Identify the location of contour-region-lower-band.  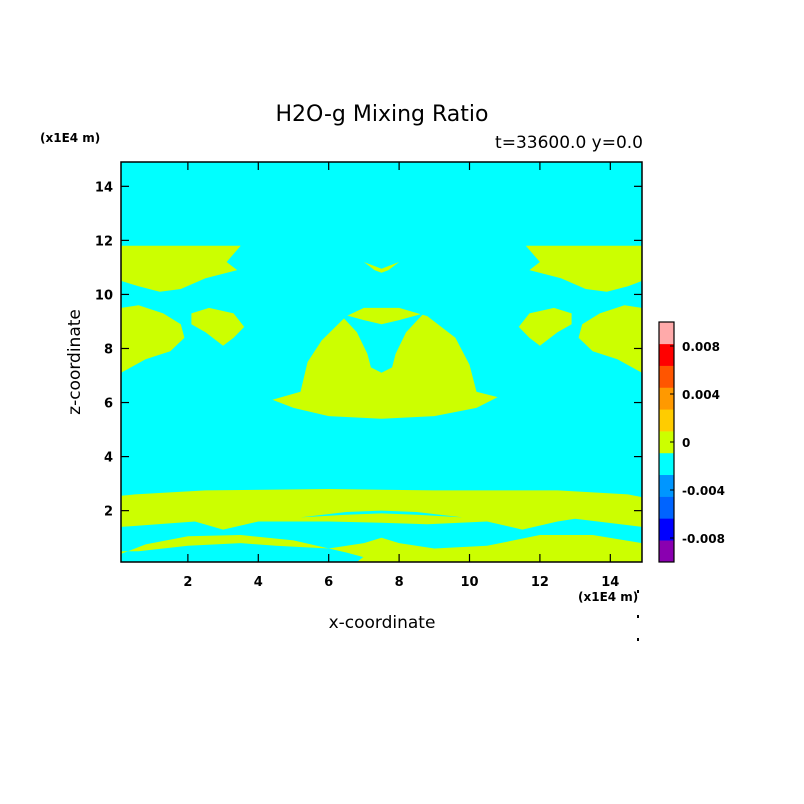
(381, 509).